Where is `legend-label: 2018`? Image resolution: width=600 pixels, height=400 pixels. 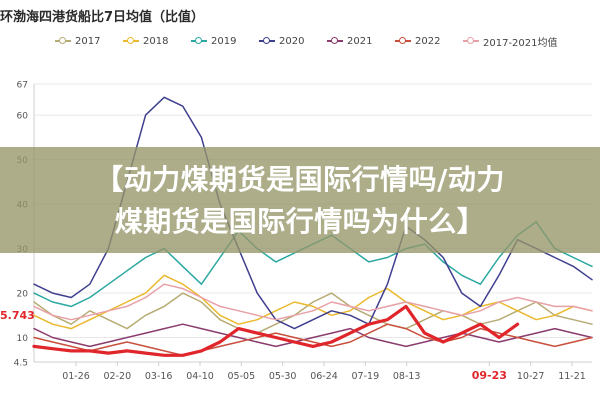
legend-label: 2018 is located at coordinates (156, 41).